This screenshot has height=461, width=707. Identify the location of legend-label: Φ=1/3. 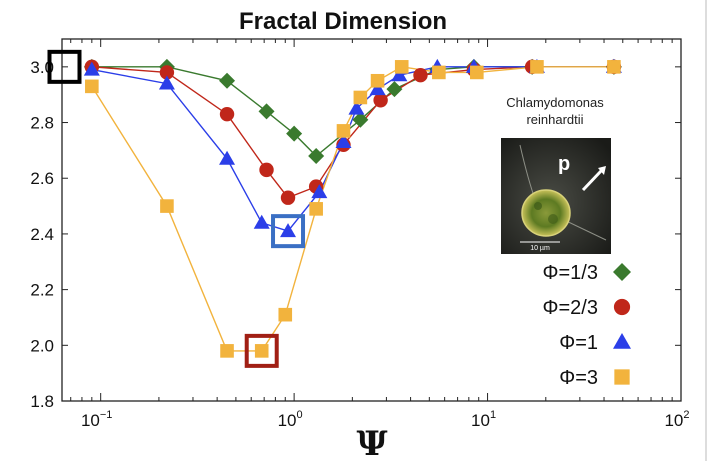
(570, 273).